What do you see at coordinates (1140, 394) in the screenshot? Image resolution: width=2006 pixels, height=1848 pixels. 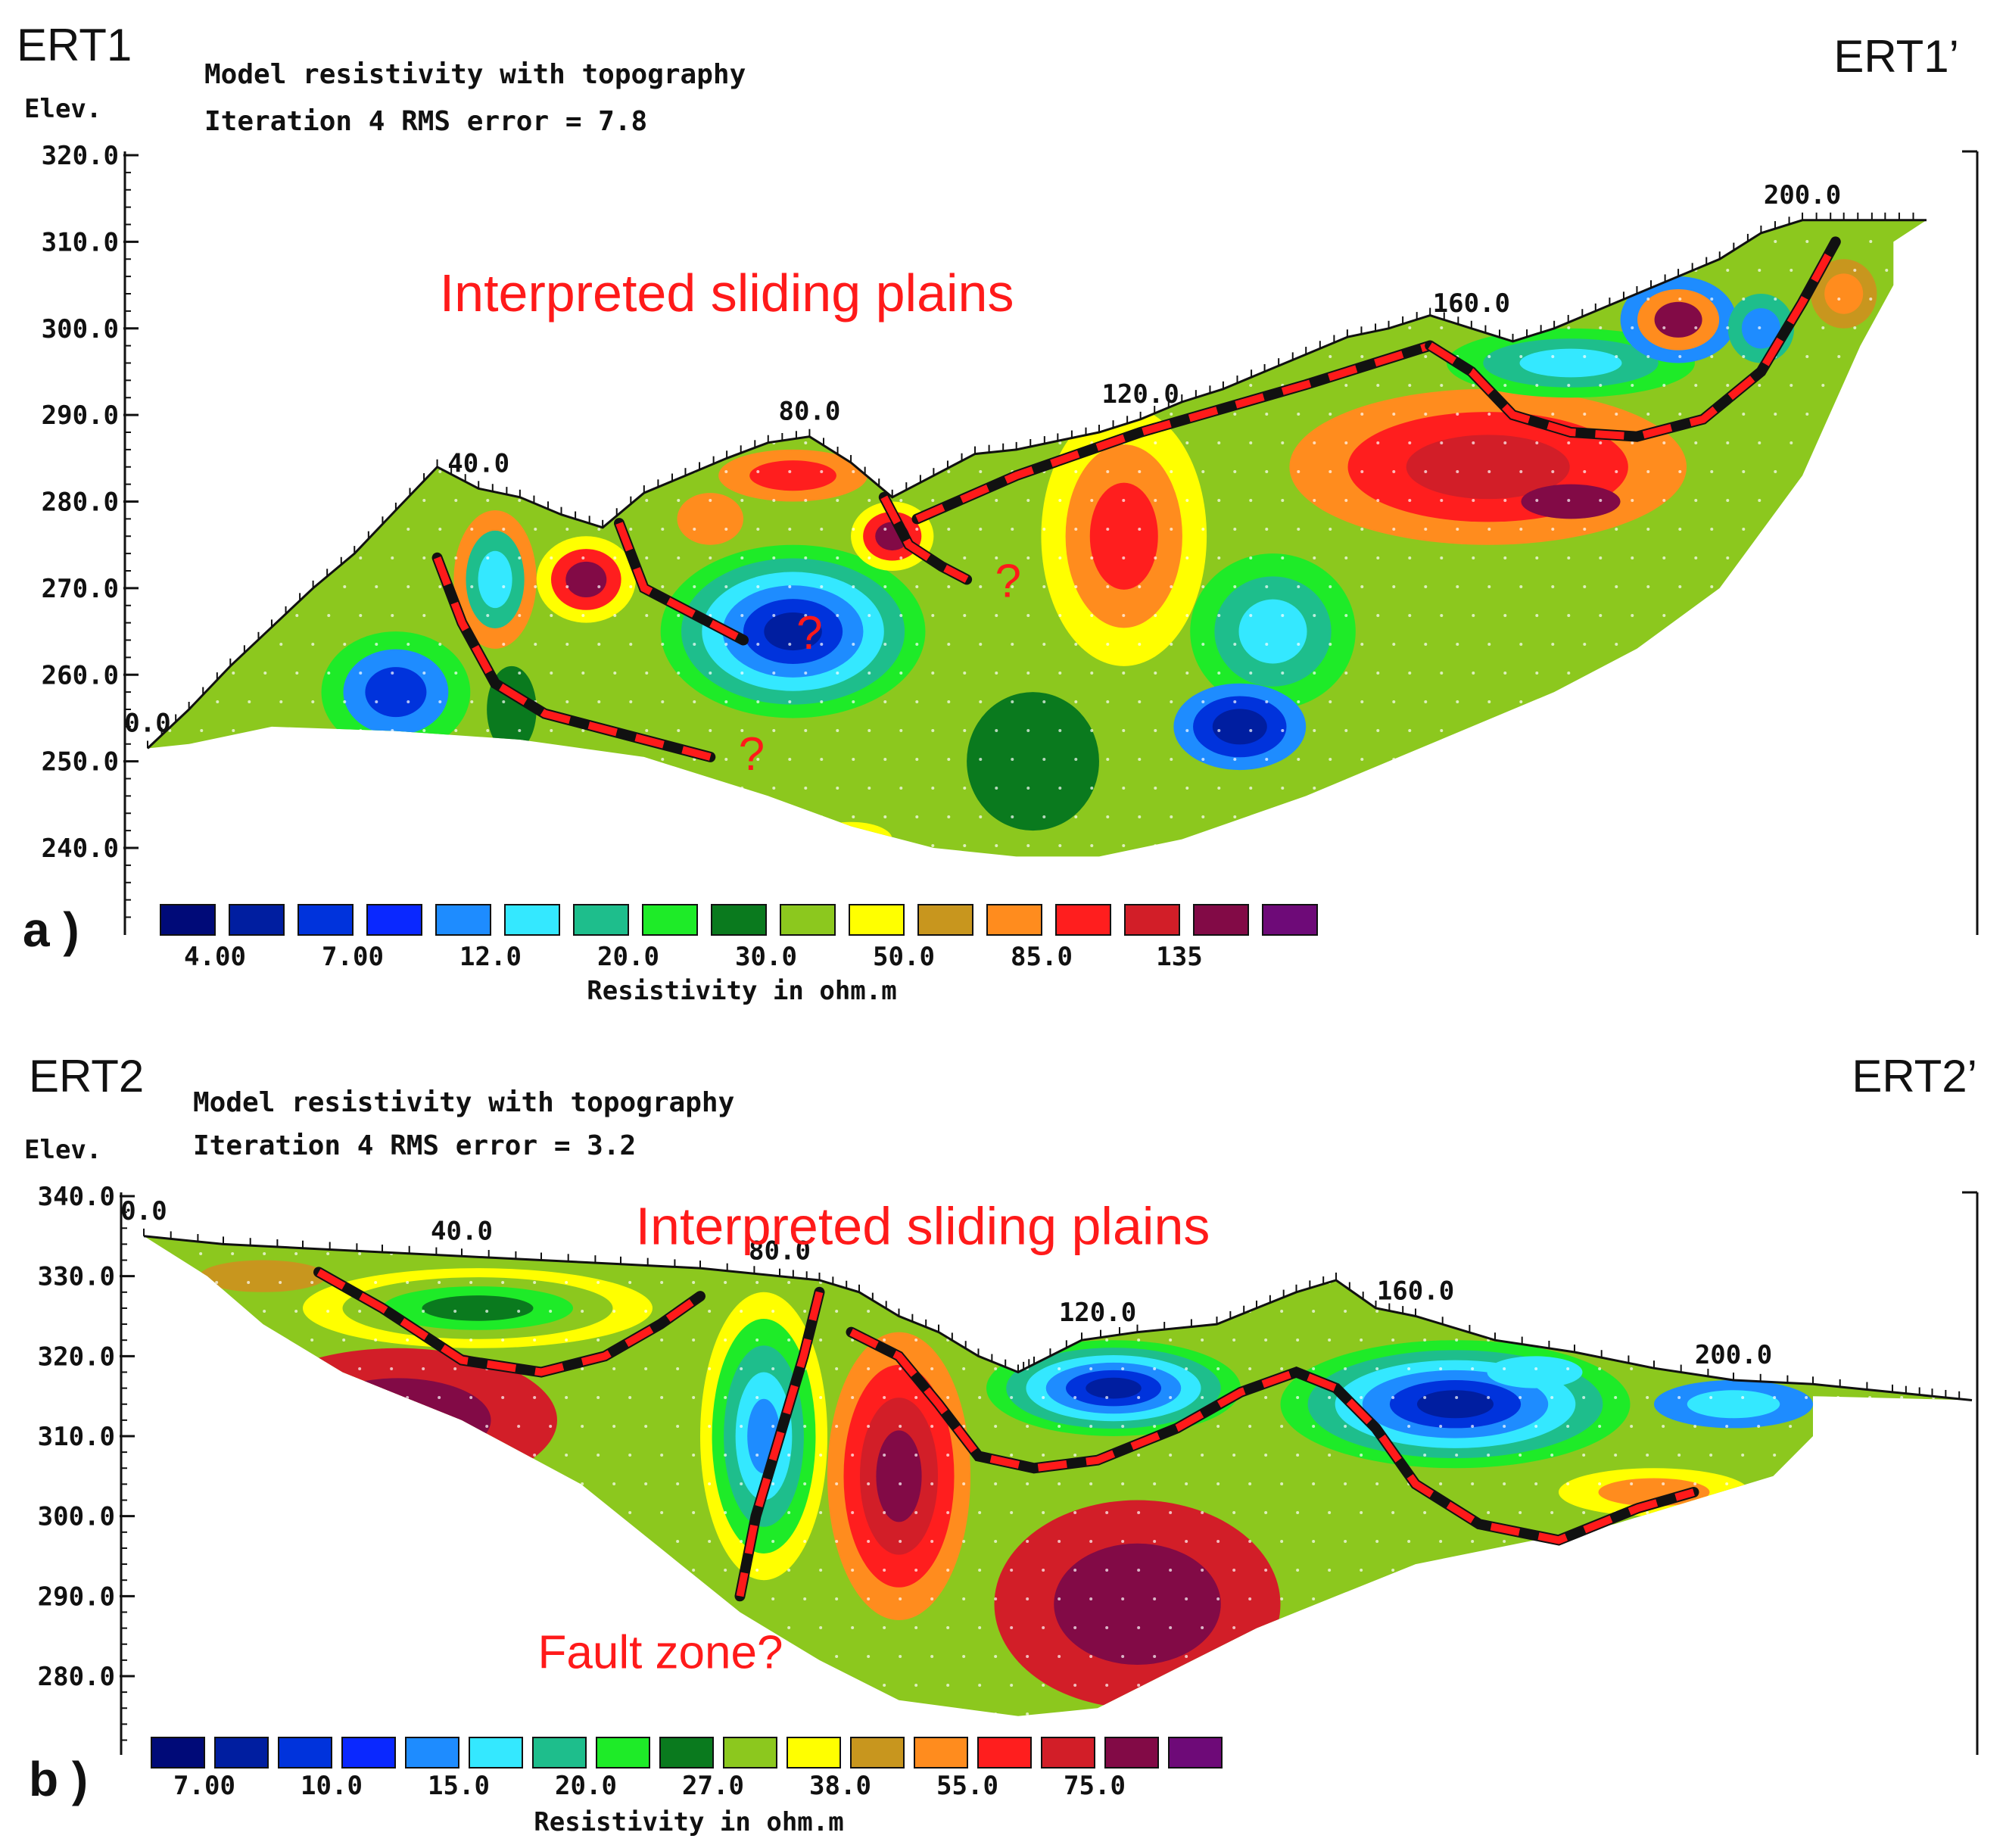 I see `x-tick-label: 120.0` at bounding box center [1140, 394].